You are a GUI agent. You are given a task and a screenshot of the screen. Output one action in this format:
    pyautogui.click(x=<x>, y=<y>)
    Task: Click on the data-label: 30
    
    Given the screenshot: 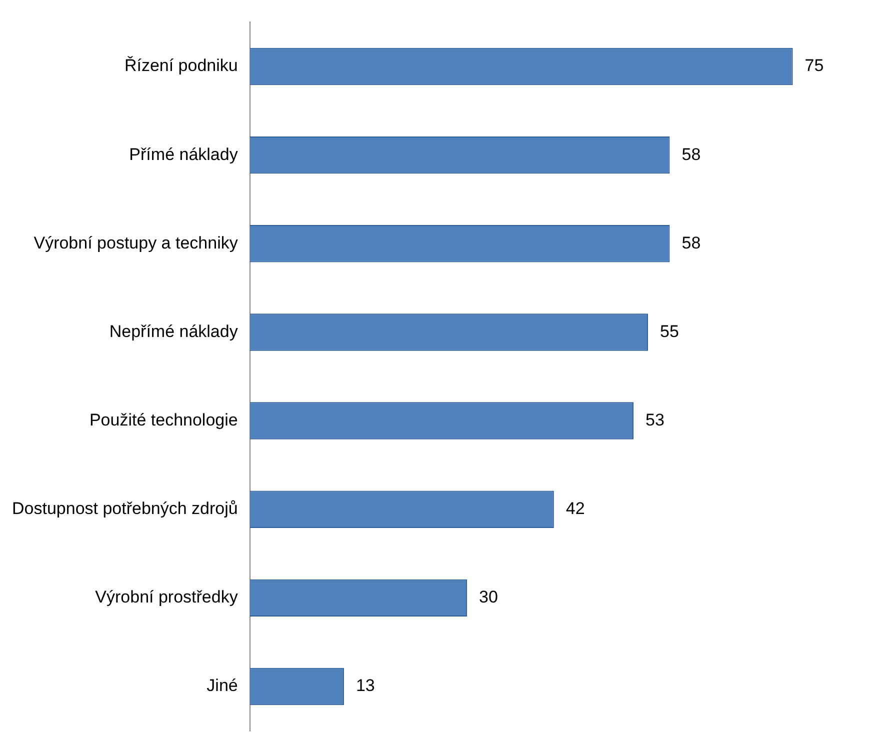 What is the action you would take?
    pyautogui.click(x=488, y=597)
    